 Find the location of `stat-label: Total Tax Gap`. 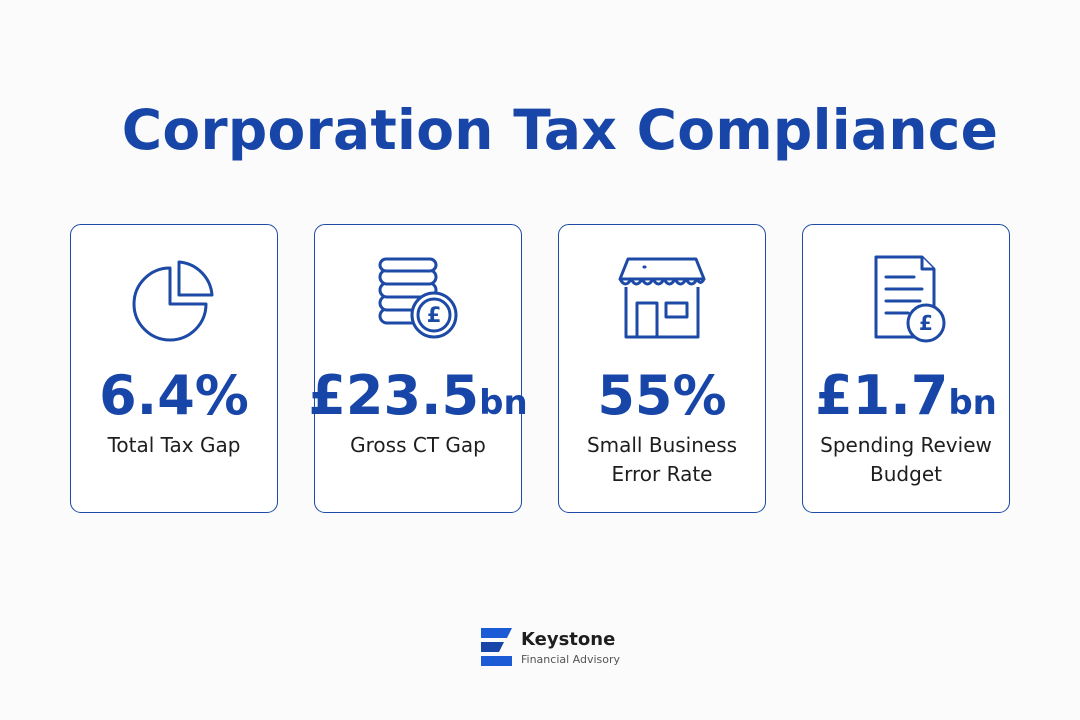

stat-label: Total Tax Gap is located at coordinates (174, 445).